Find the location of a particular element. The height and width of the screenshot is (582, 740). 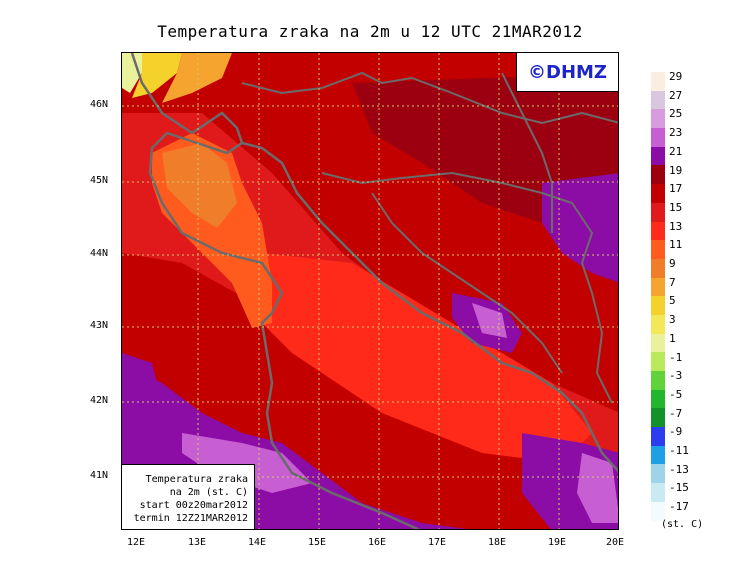

legend-label: -1 is located at coordinates (676, 357).